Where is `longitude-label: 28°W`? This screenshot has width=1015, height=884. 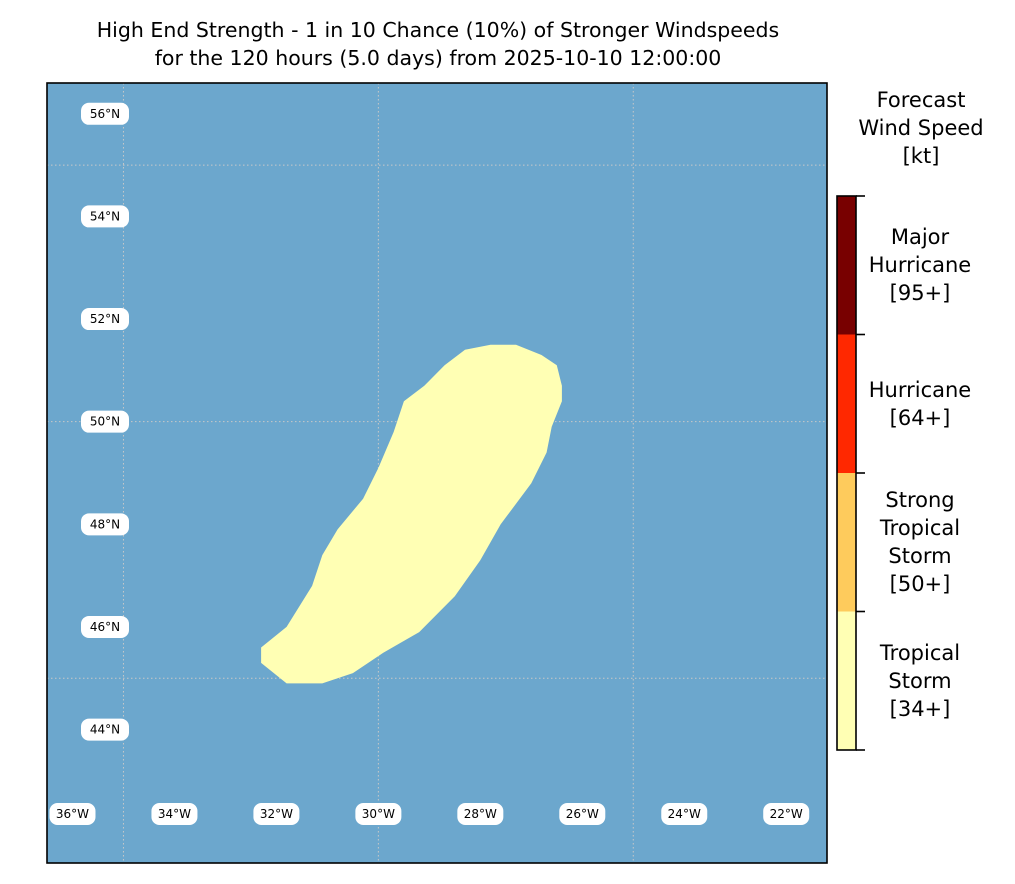
longitude-label: 28°W is located at coordinates (480, 814).